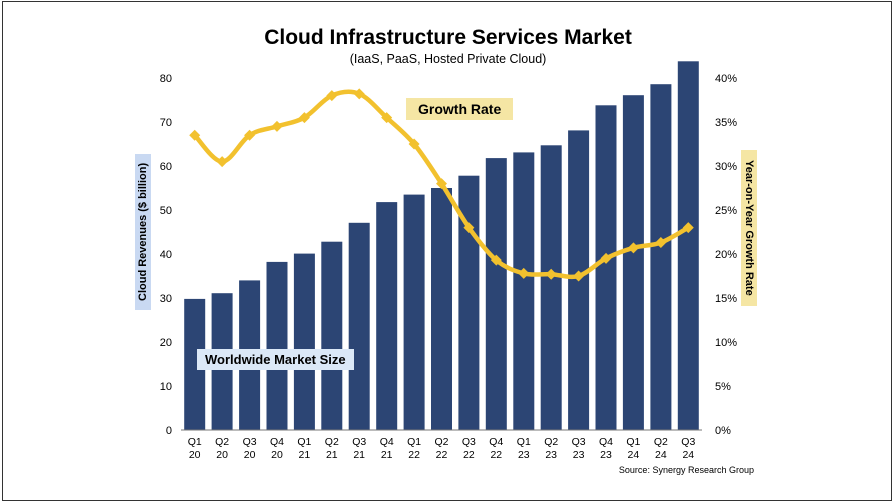 The image size is (896, 504). Describe the element at coordinates (723, 431) in the screenshot. I see `y2-tick-label: 0%` at that location.